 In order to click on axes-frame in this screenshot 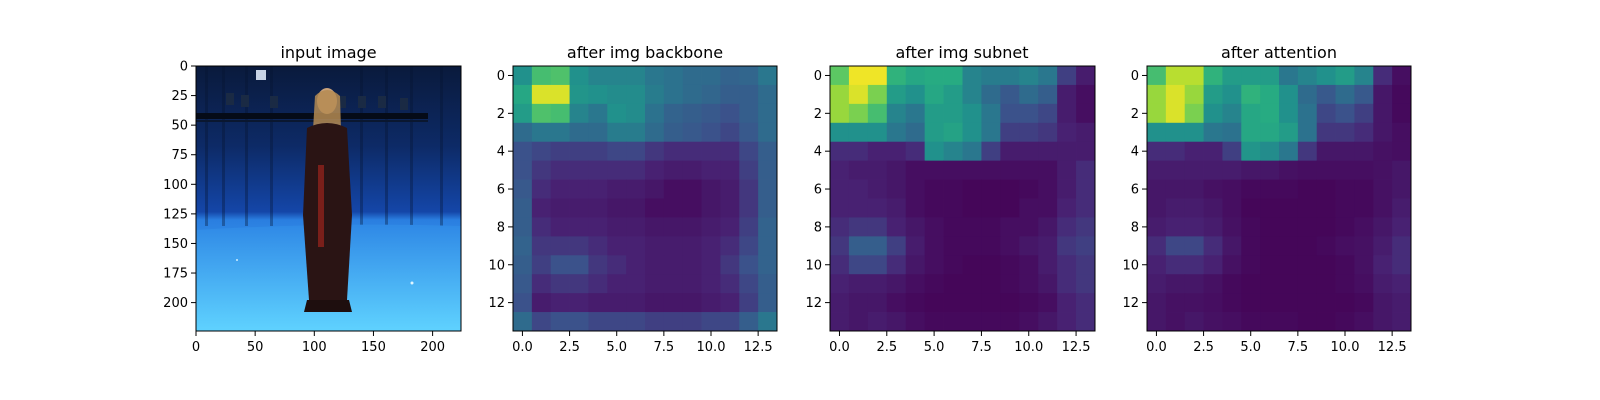, I will do `click(645, 198)`.